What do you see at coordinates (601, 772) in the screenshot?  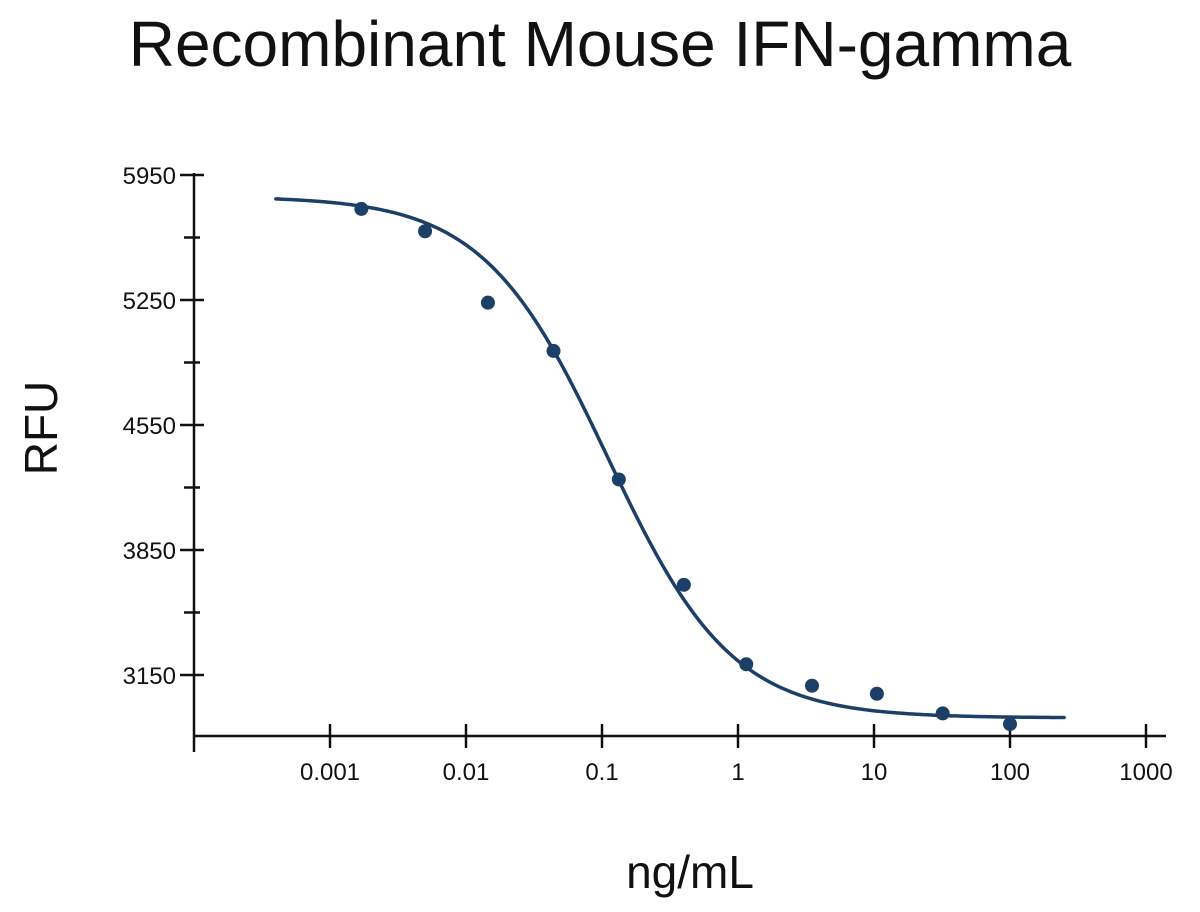 I see `x-tick-label: 0.1` at bounding box center [601, 772].